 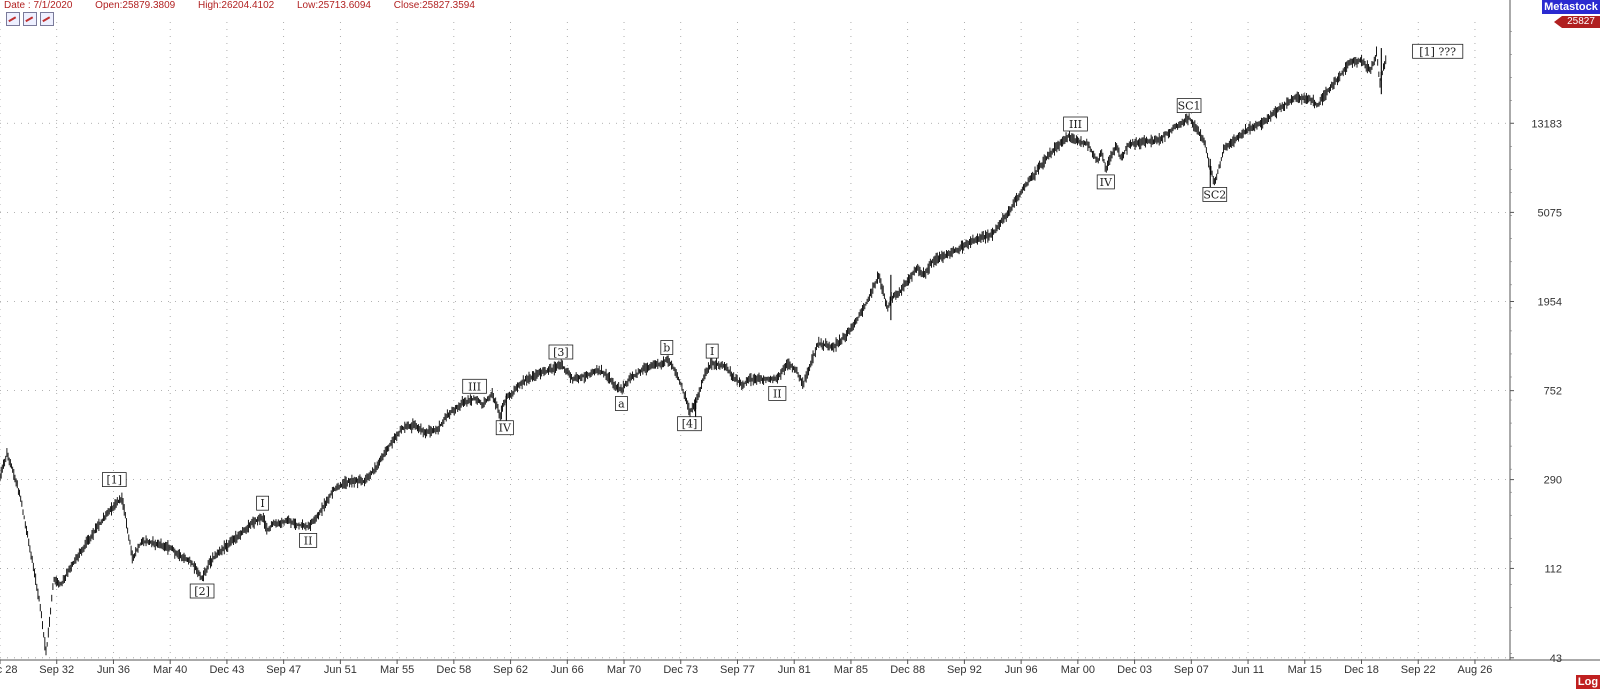 What do you see at coordinates (1361, 670) in the screenshot?
I see `x-tick-label: Dec 18` at bounding box center [1361, 670].